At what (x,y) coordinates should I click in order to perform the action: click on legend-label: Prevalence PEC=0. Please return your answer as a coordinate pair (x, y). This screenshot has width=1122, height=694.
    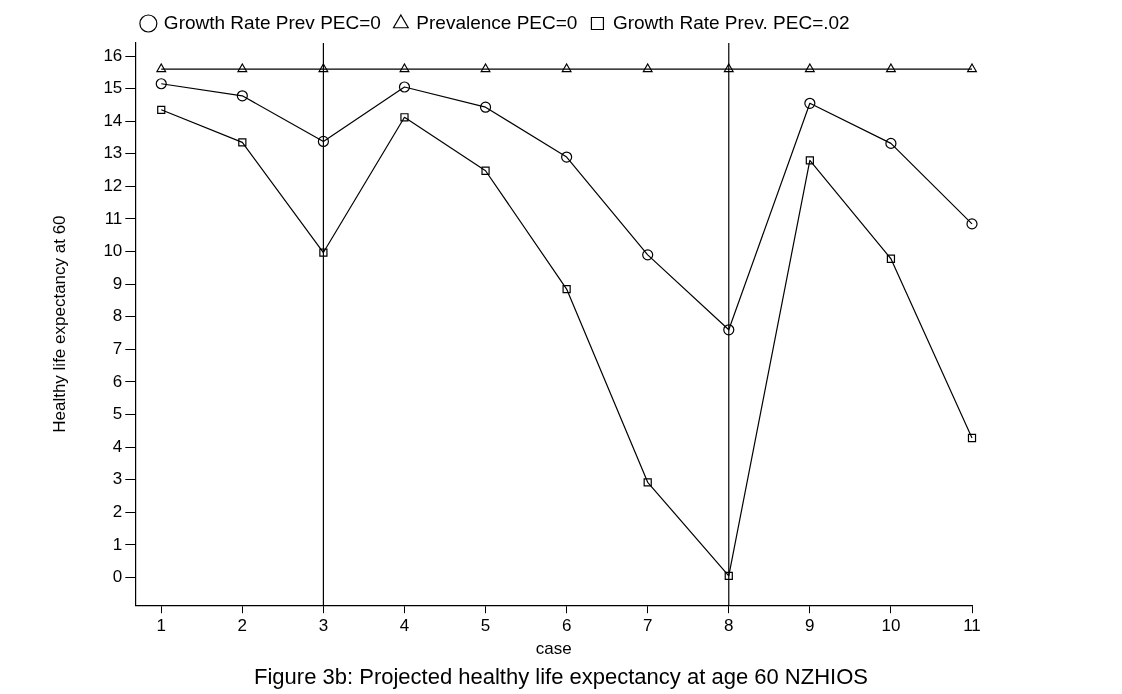
    Looking at the image, I should click on (497, 22).